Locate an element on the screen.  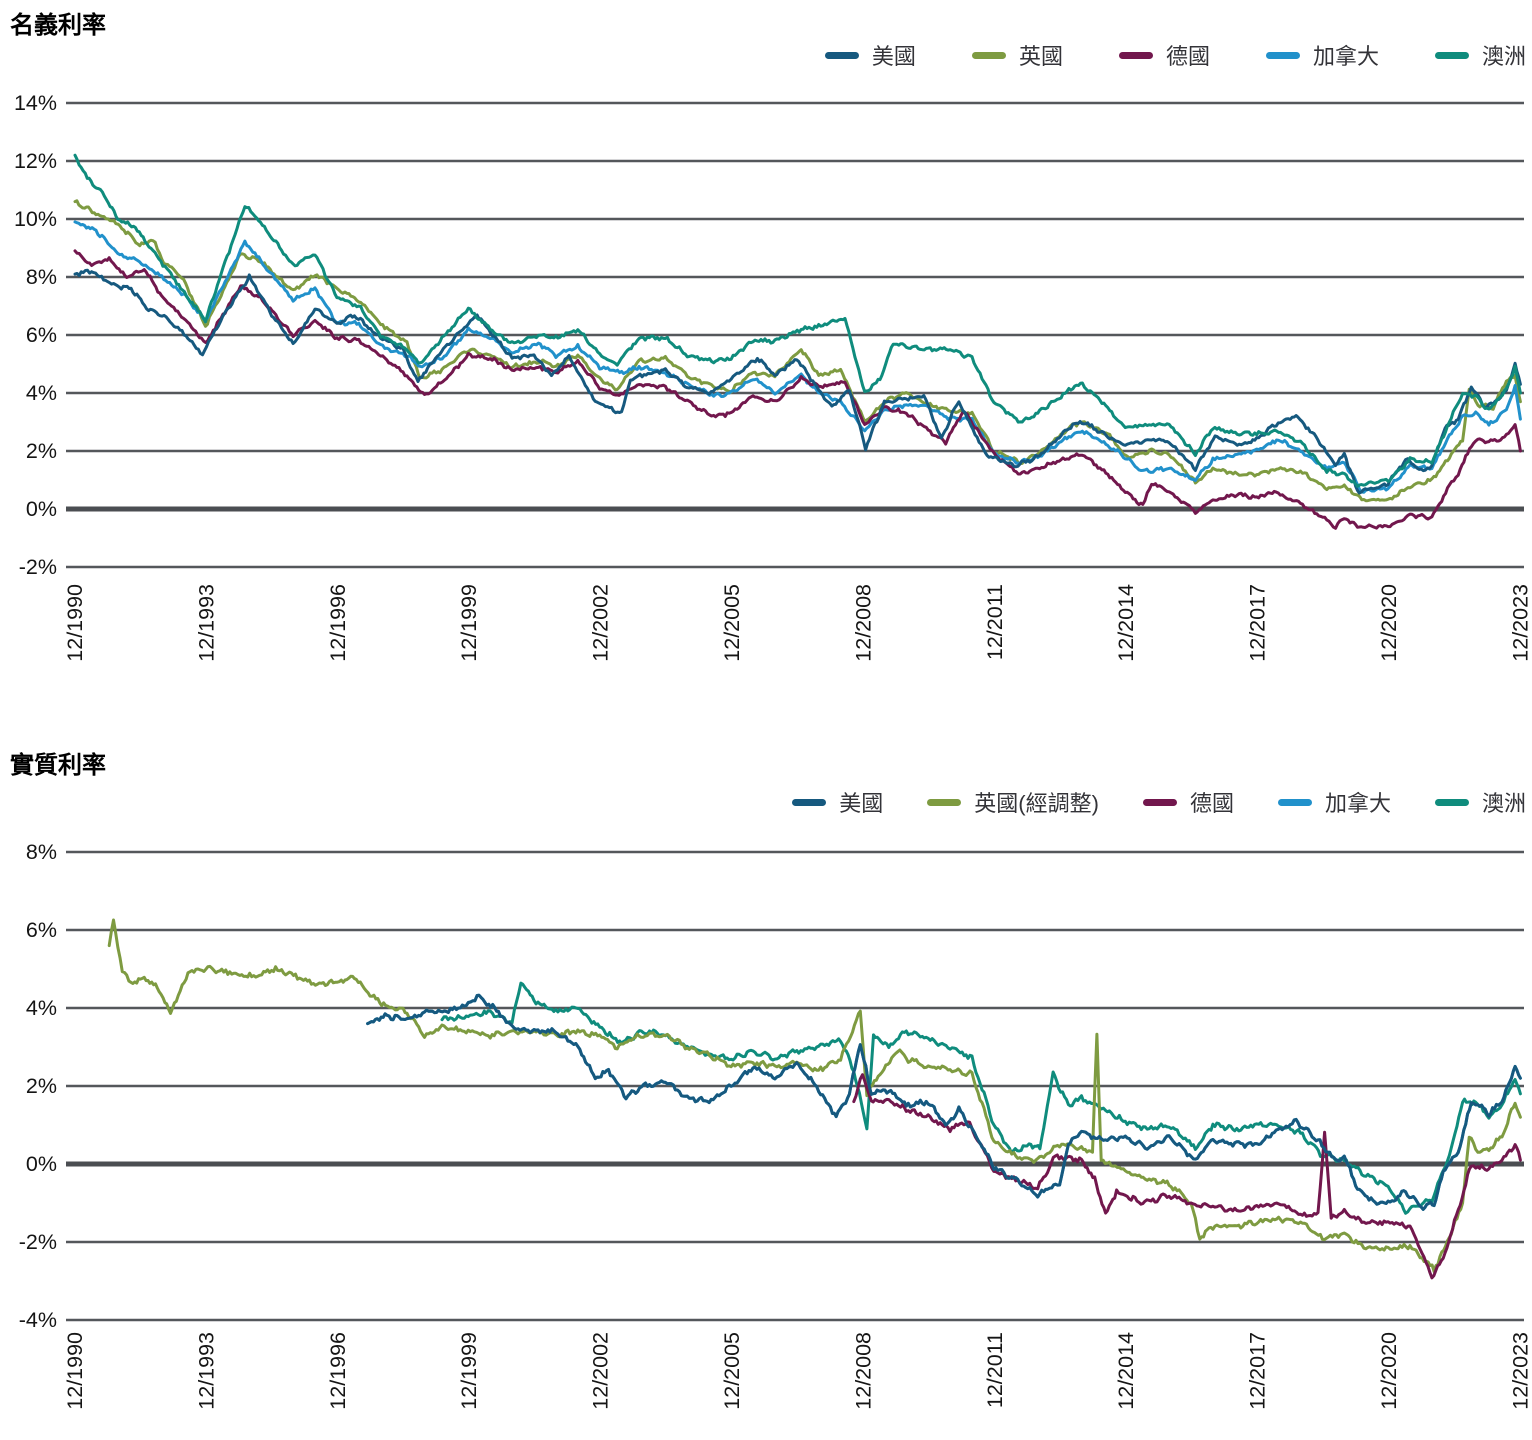
series-line-canada is located at coordinates (944, 1102).